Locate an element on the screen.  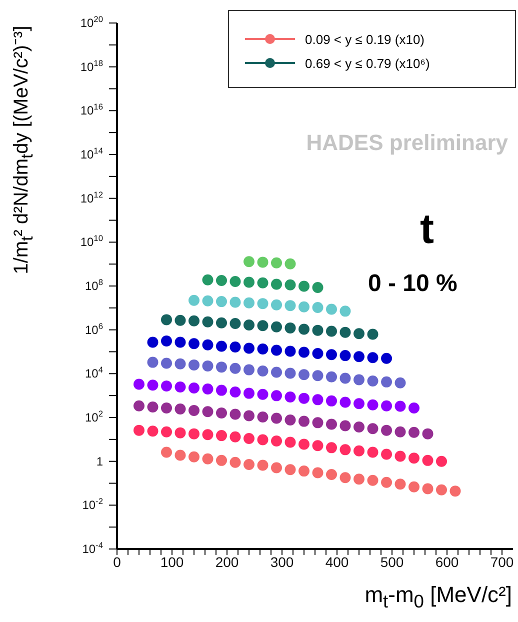
annotation: t is located at coordinates (427, 229).